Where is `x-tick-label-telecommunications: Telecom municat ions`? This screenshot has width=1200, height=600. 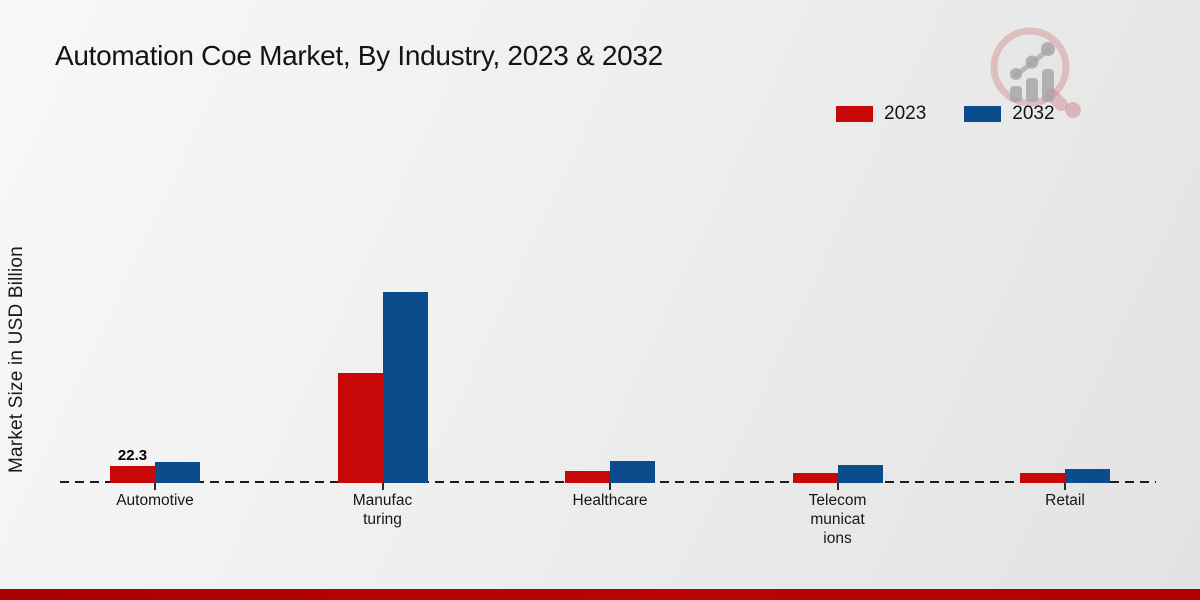
x-tick-label-telecommunications: Telecom municat ions is located at coordinates (837, 519).